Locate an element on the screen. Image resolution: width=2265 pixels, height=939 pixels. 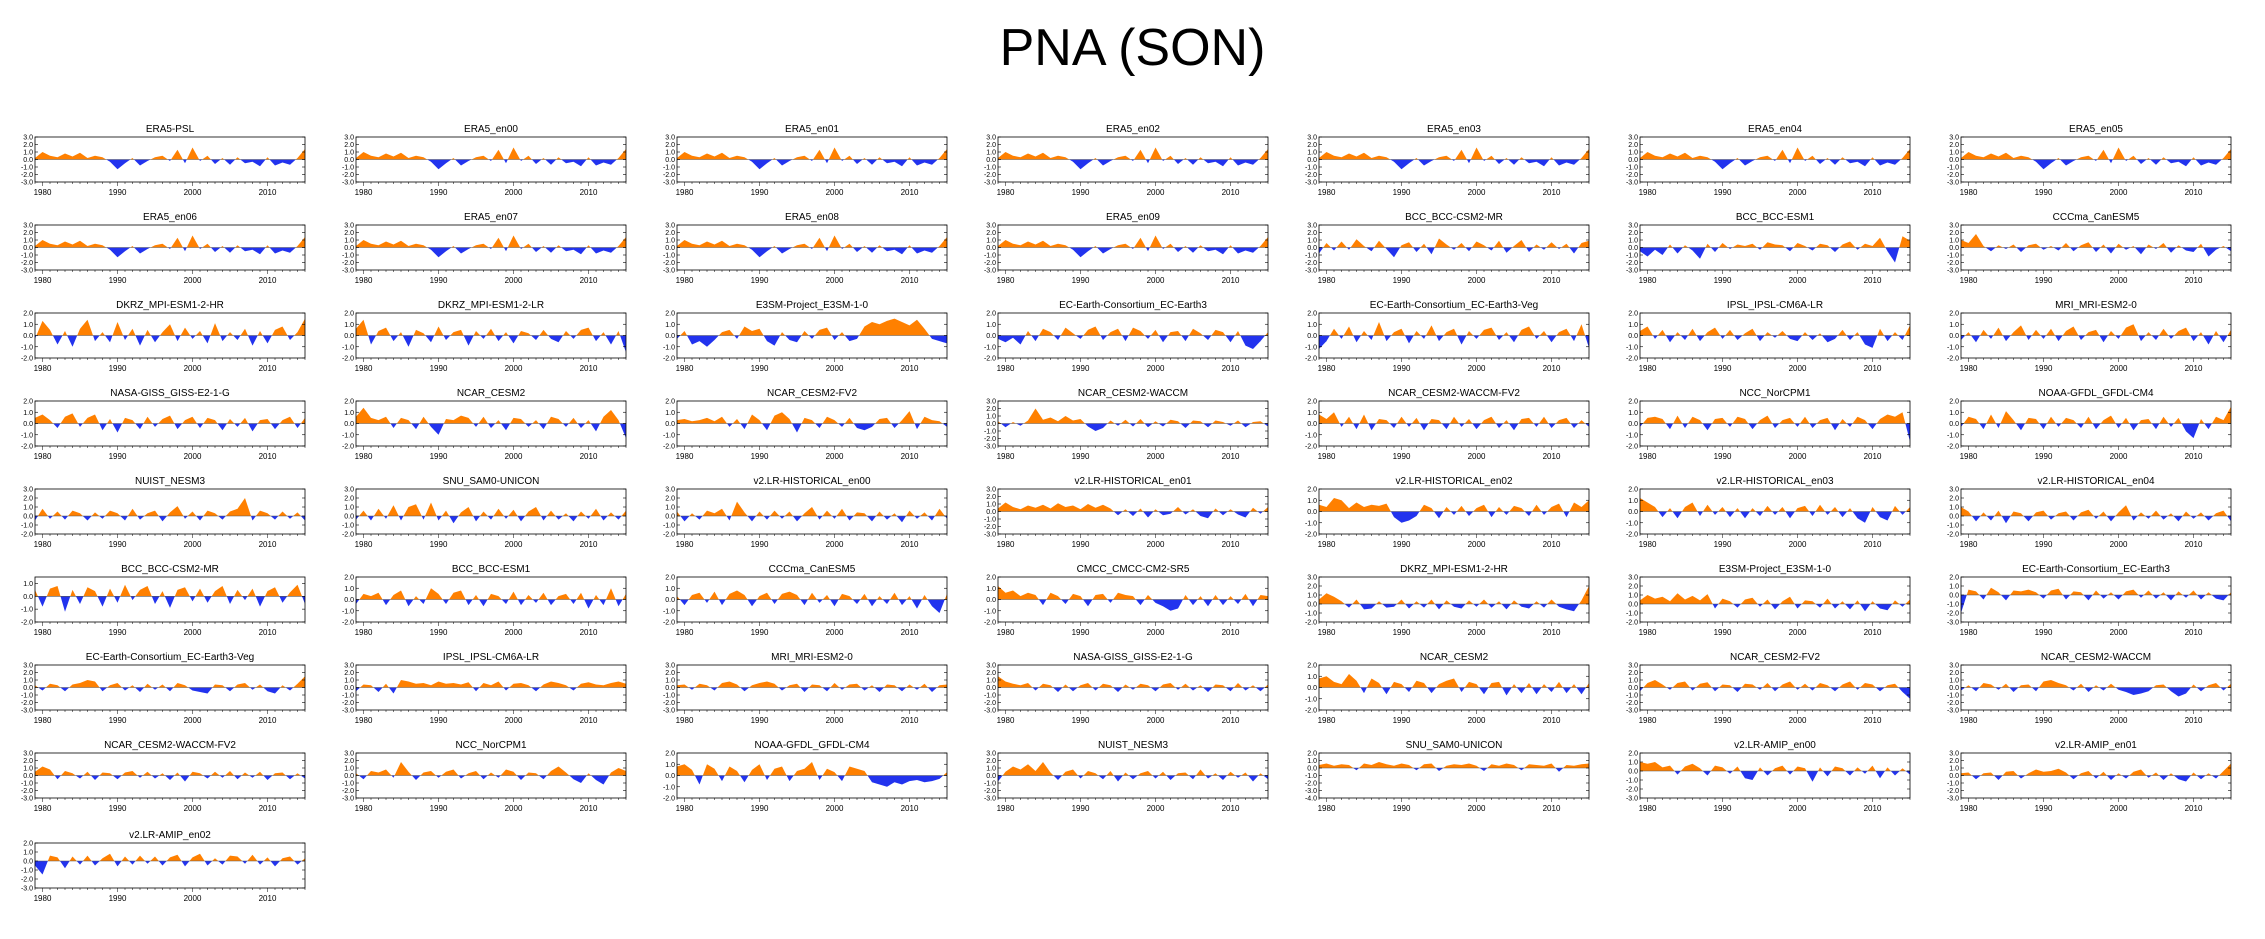
y-tick-label: -1.0 is located at coordinates (1632, 347).